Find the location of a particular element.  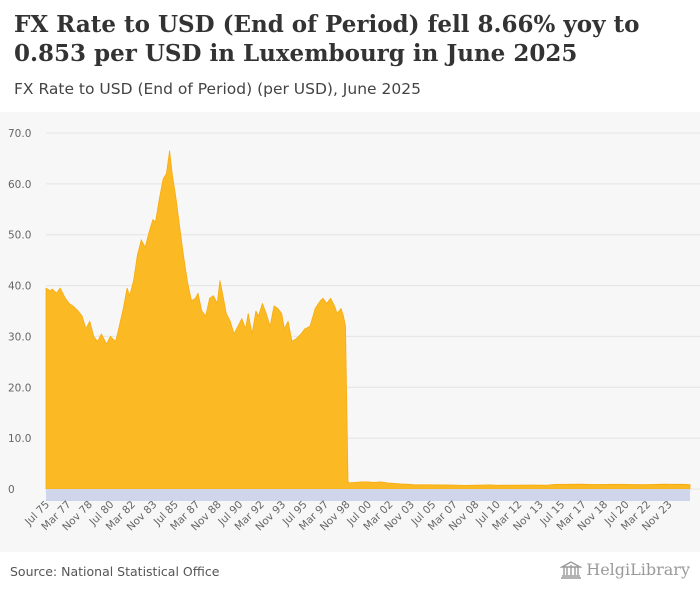

y-tick-label: 0 is located at coordinates (11, 490).